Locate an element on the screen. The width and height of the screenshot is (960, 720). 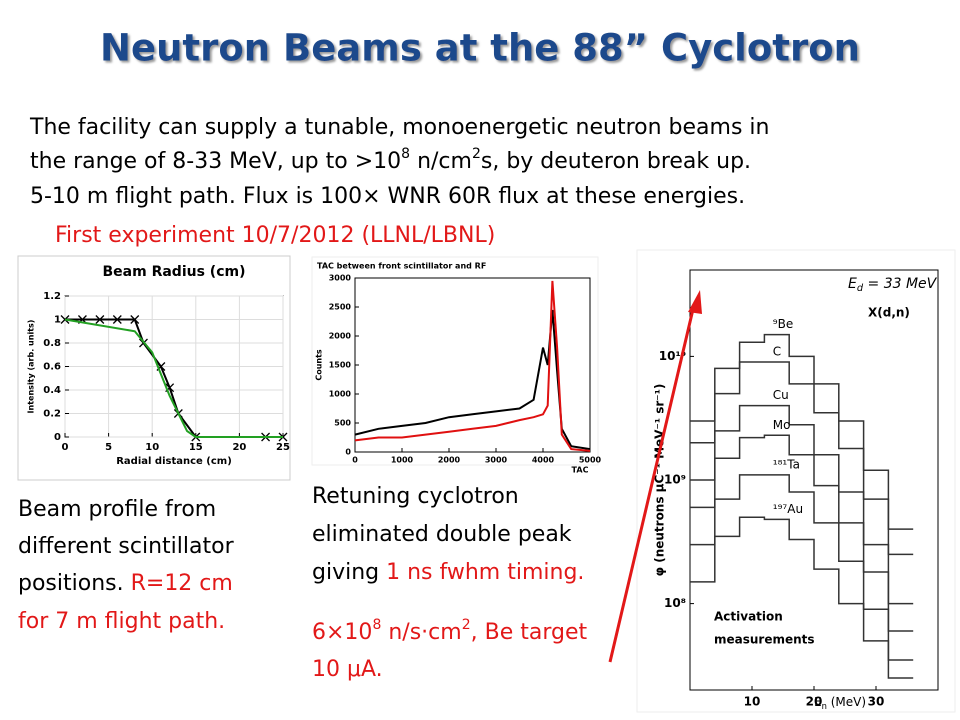
x-tick-label: 4000 is located at coordinates (543, 460).